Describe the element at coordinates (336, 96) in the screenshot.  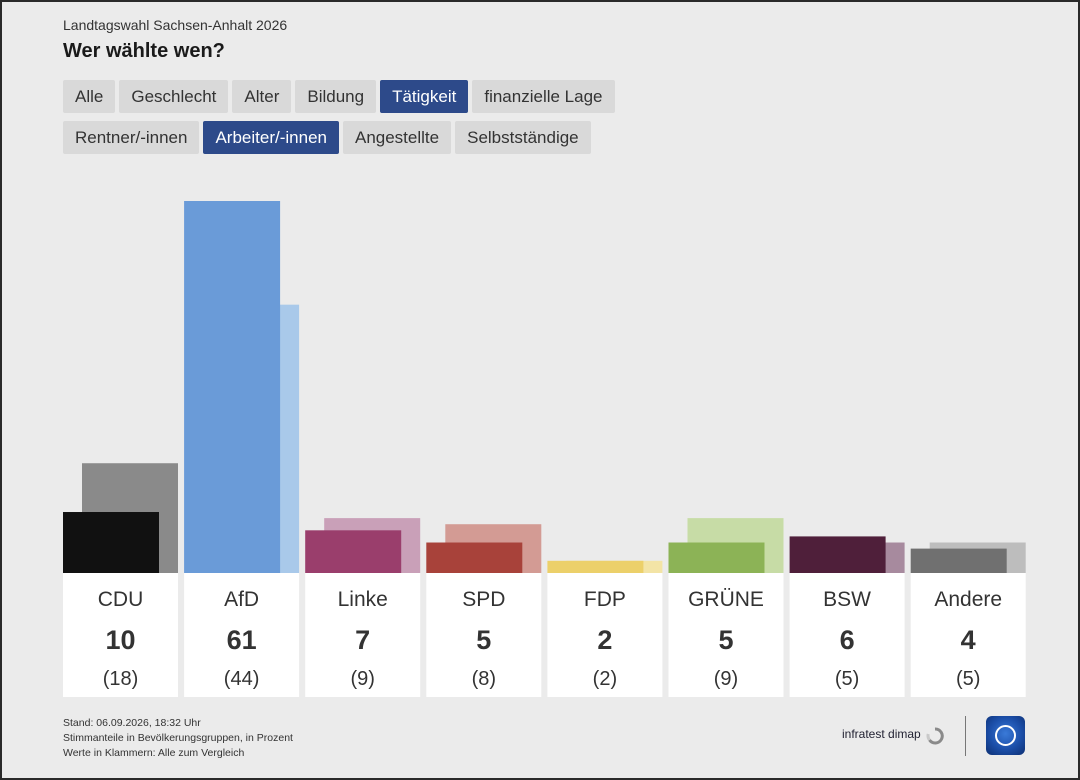
I see `tab-bildung: Bildung` at that location.